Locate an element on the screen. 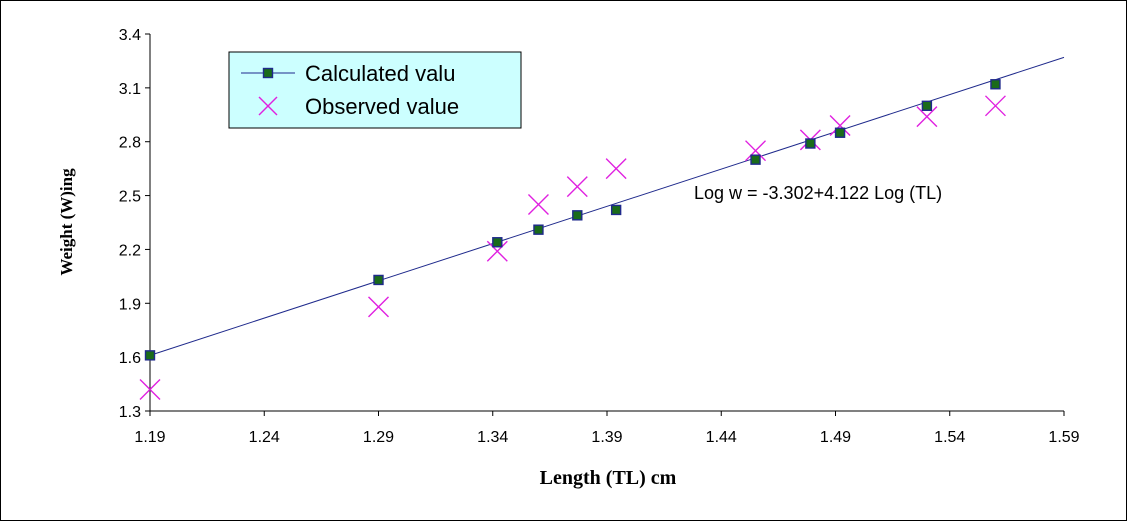 The width and height of the screenshot is (1127, 521). legend-x-swatch is located at coordinates (268, 106).